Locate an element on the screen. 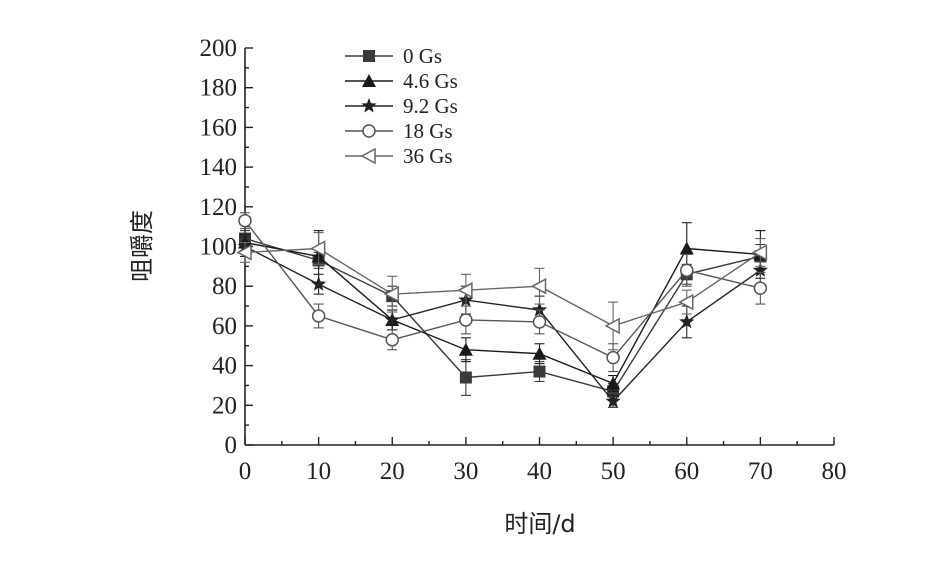 Image resolution: width=928 pixels, height=578 pixels. y-tick-label: 0 is located at coordinates (231, 445).